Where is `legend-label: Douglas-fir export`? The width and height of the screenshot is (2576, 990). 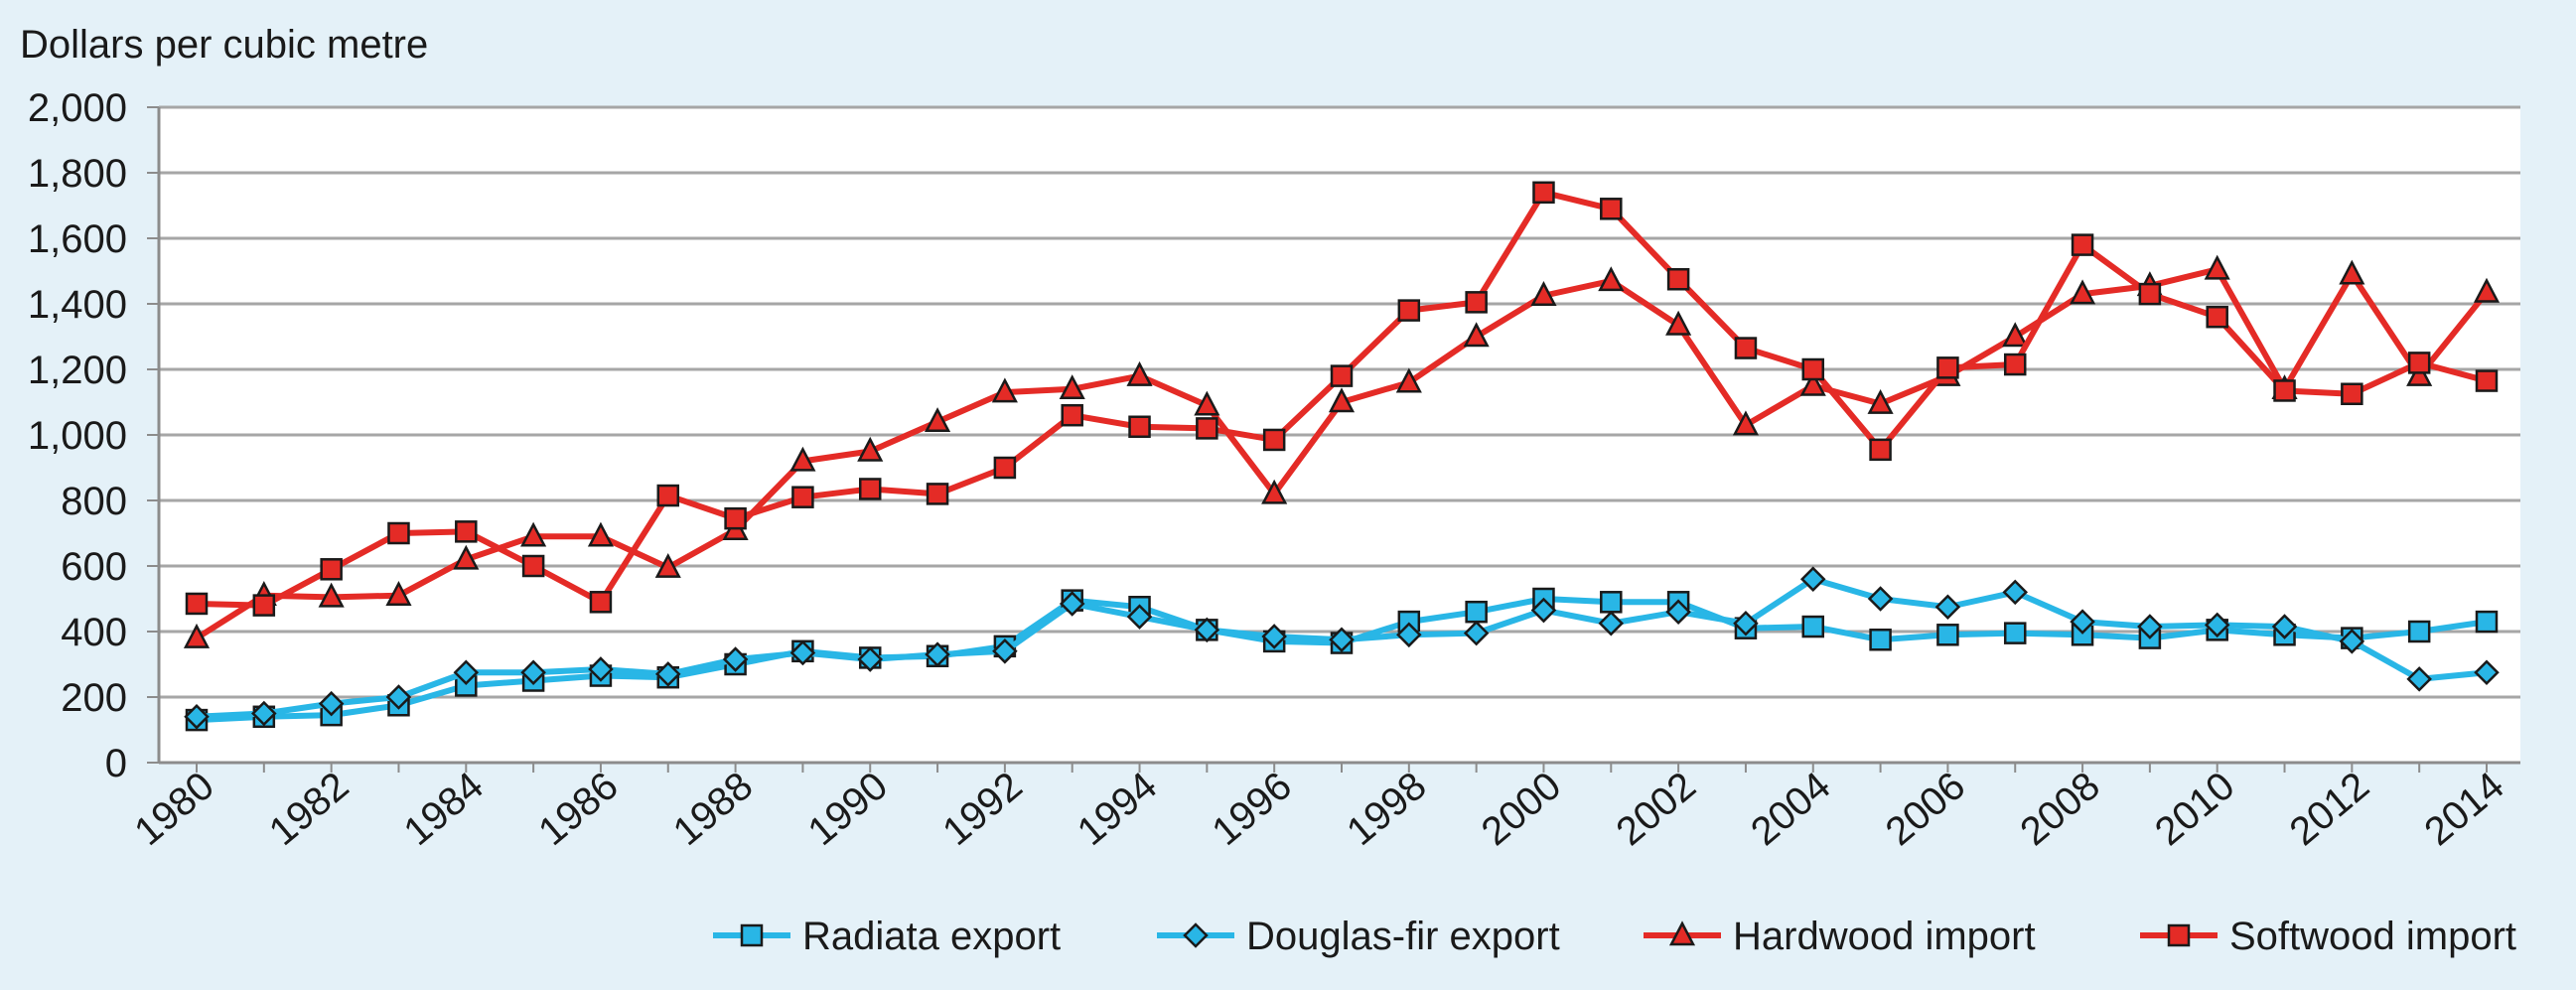
legend-label: Douglas-fir export is located at coordinates (1403, 936).